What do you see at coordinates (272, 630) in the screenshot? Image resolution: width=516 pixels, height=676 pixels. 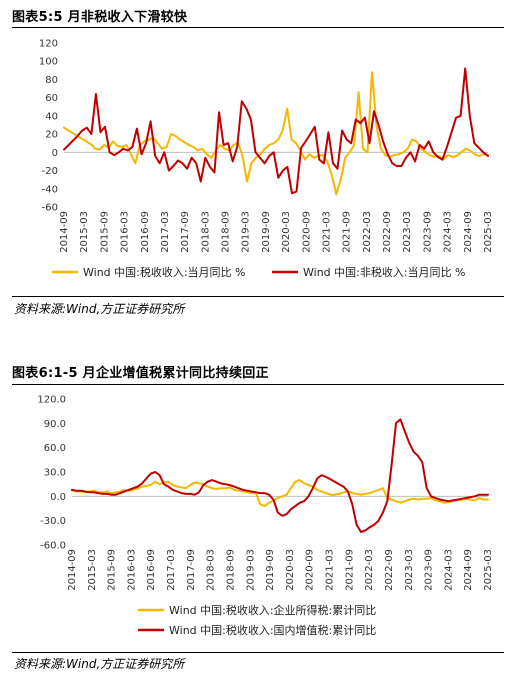 I see `legend-label-2: Wind 中国:税收收入:国内增值税:累计同比` at bounding box center [272, 630].